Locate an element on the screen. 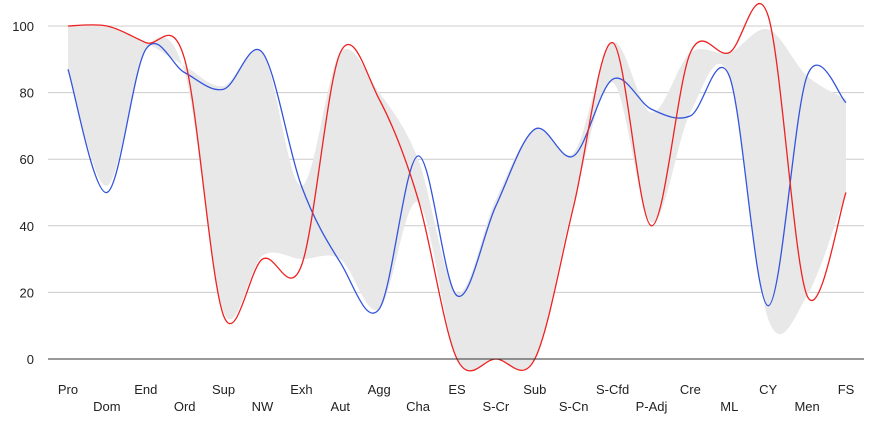 The width and height of the screenshot is (886, 429). x-tick-label: CY is located at coordinates (768, 389).